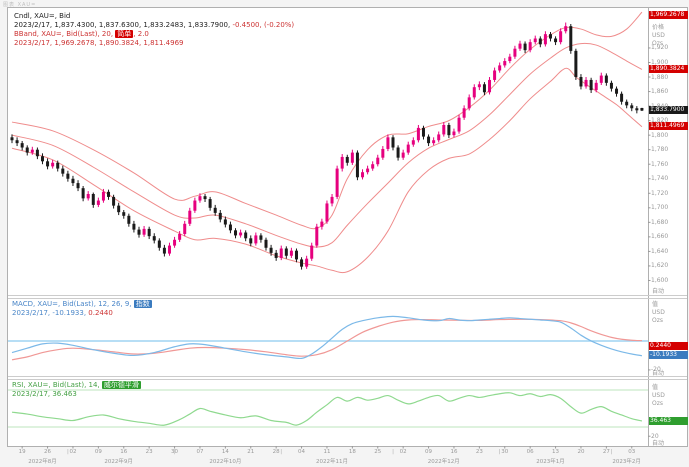 Image resolution: width=689 pixels, height=467 pixels. Describe the element at coordinates (225, 452) in the screenshot. I see `date-tick-label: 14` at that location.